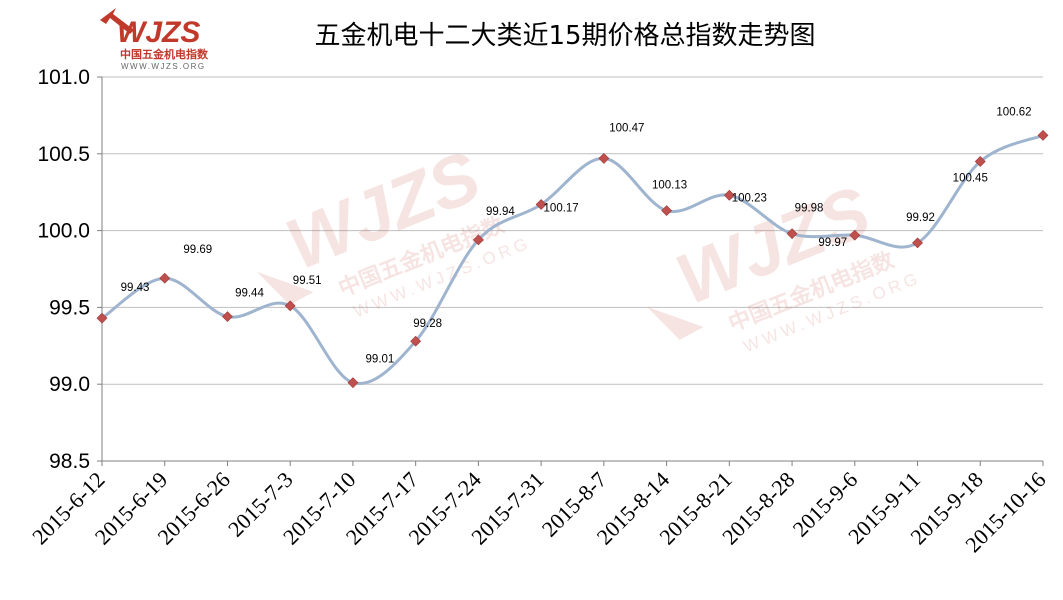 Image resolution: width=1063 pixels, height=600 pixels. What do you see at coordinates (164, 54) in the screenshot?
I see `logo-cn-name: 中国五金机电指数` at bounding box center [164, 54].